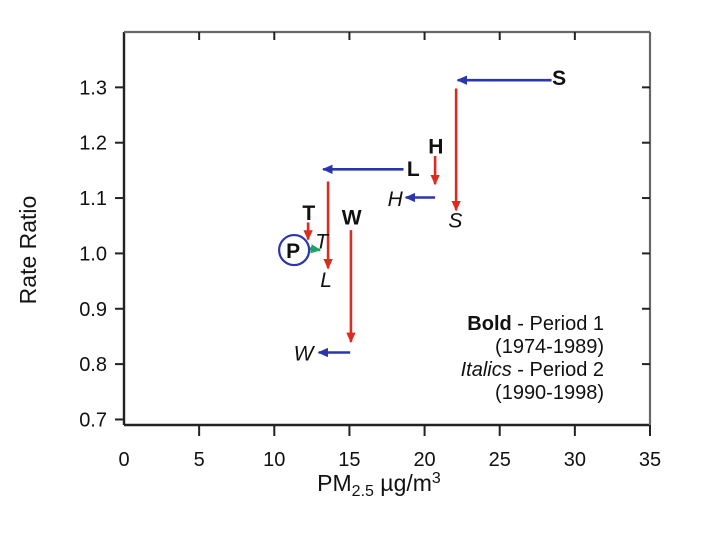 The image size is (720, 540). What do you see at coordinates (403, 483) in the screenshot?
I see `x-title-units: µg/m` at bounding box center [403, 483].